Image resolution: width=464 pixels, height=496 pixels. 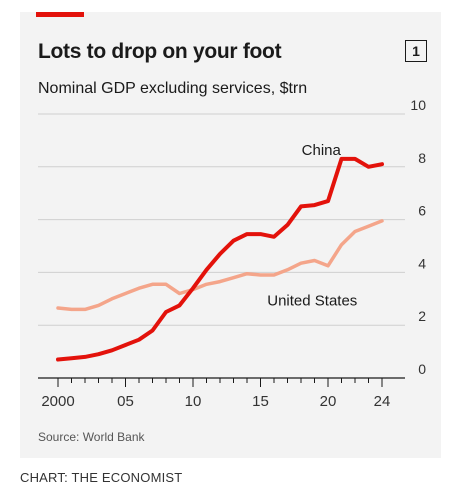 What do you see at coordinates (422, 263) in the screenshot?
I see `y-tick-label: 4` at bounding box center [422, 263].